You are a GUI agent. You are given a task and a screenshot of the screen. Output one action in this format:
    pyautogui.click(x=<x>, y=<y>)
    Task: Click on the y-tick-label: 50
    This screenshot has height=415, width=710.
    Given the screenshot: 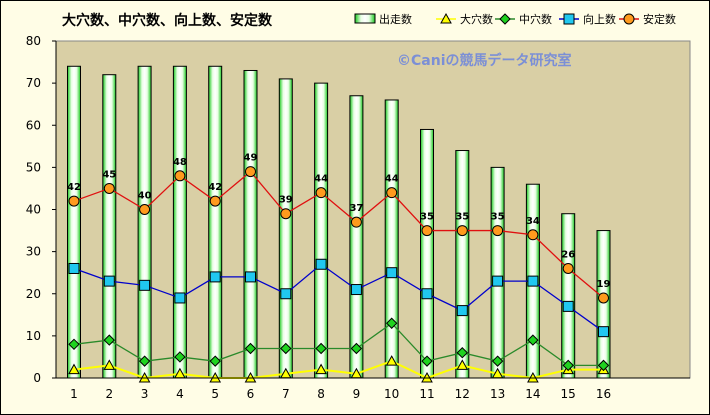 What is the action you would take?
    pyautogui.click(x=33, y=167)
    